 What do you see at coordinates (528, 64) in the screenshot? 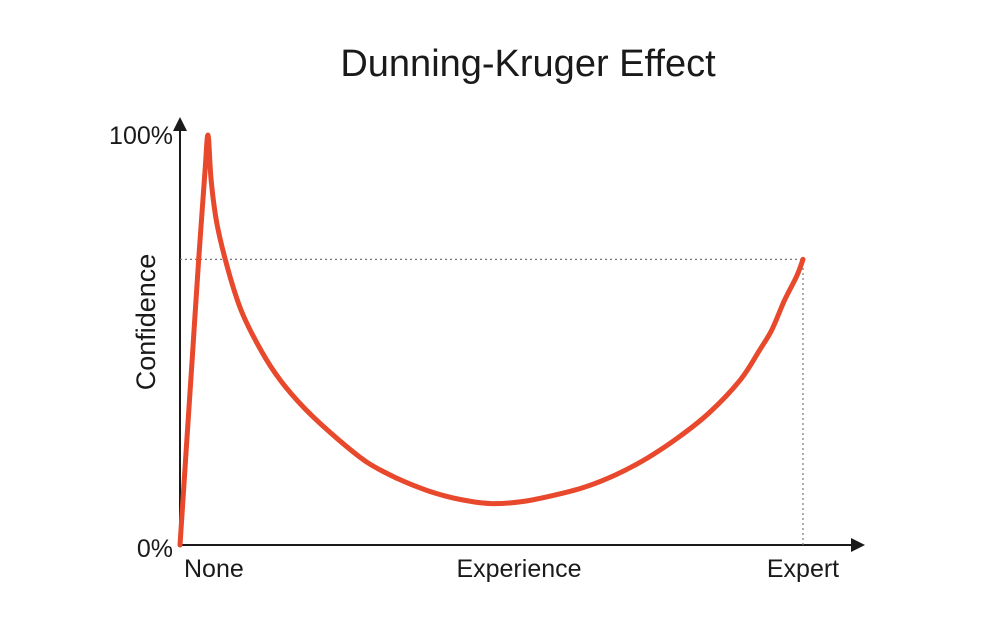
I see `chart-title: Dunning-Kruger Effect` at bounding box center [528, 64].